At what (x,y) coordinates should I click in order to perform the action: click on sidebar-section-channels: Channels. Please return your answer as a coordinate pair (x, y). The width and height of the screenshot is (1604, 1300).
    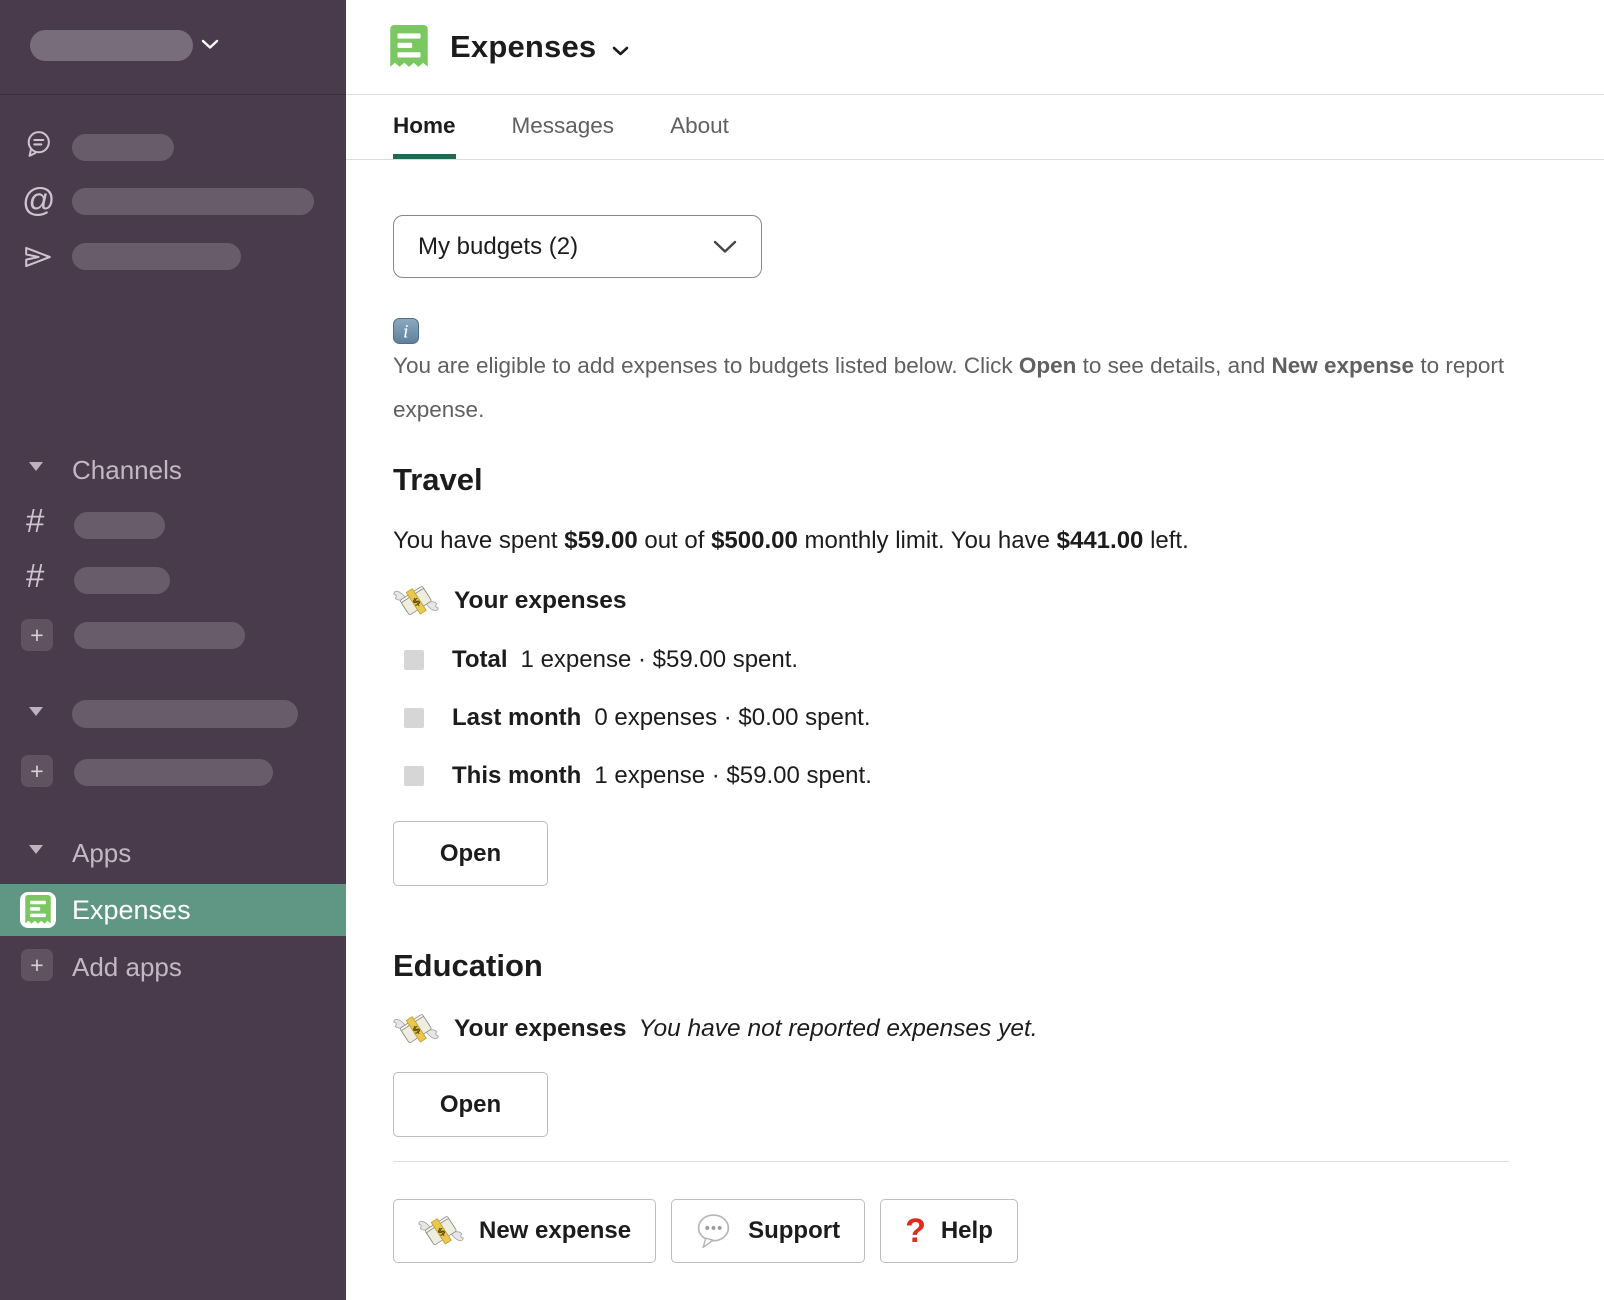
    Looking at the image, I should click on (173, 469).